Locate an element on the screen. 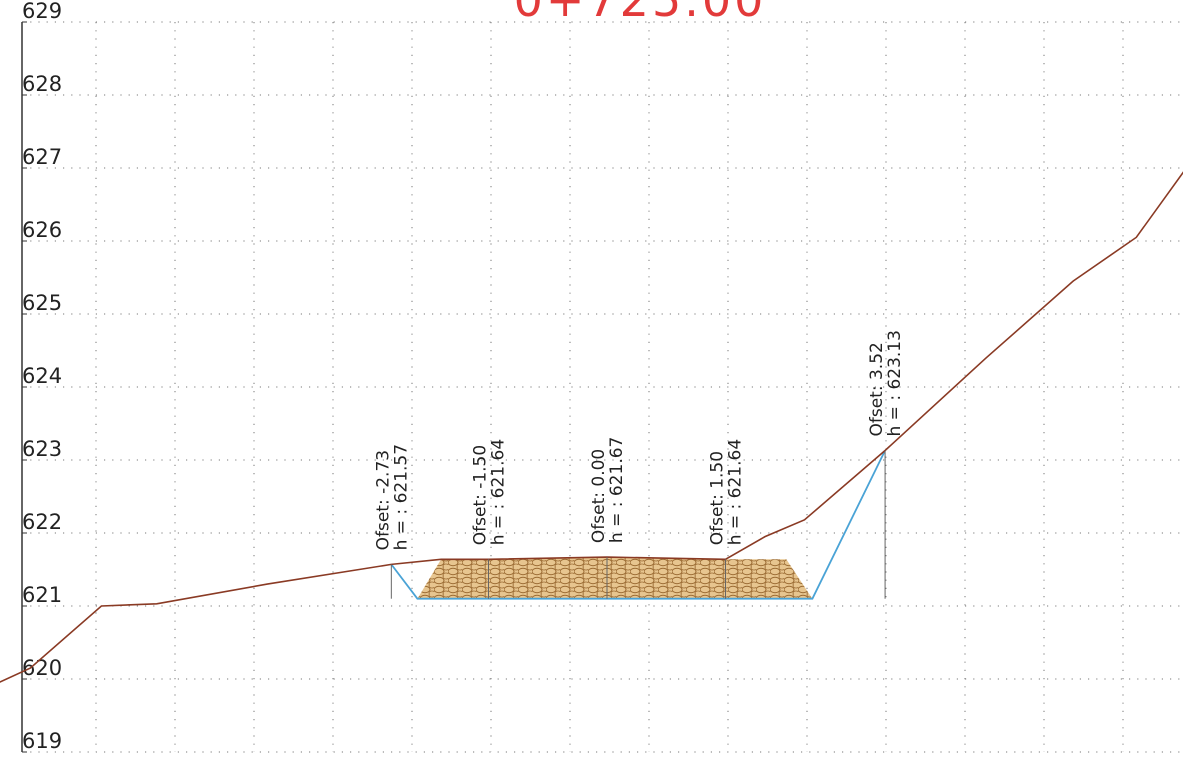 Image resolution: width=1183 pixels, height=770 pixels. y-axis-ticks: 619 620 621 622 623 624 625 626 627 628 629 is located at coordinates (42, 376).